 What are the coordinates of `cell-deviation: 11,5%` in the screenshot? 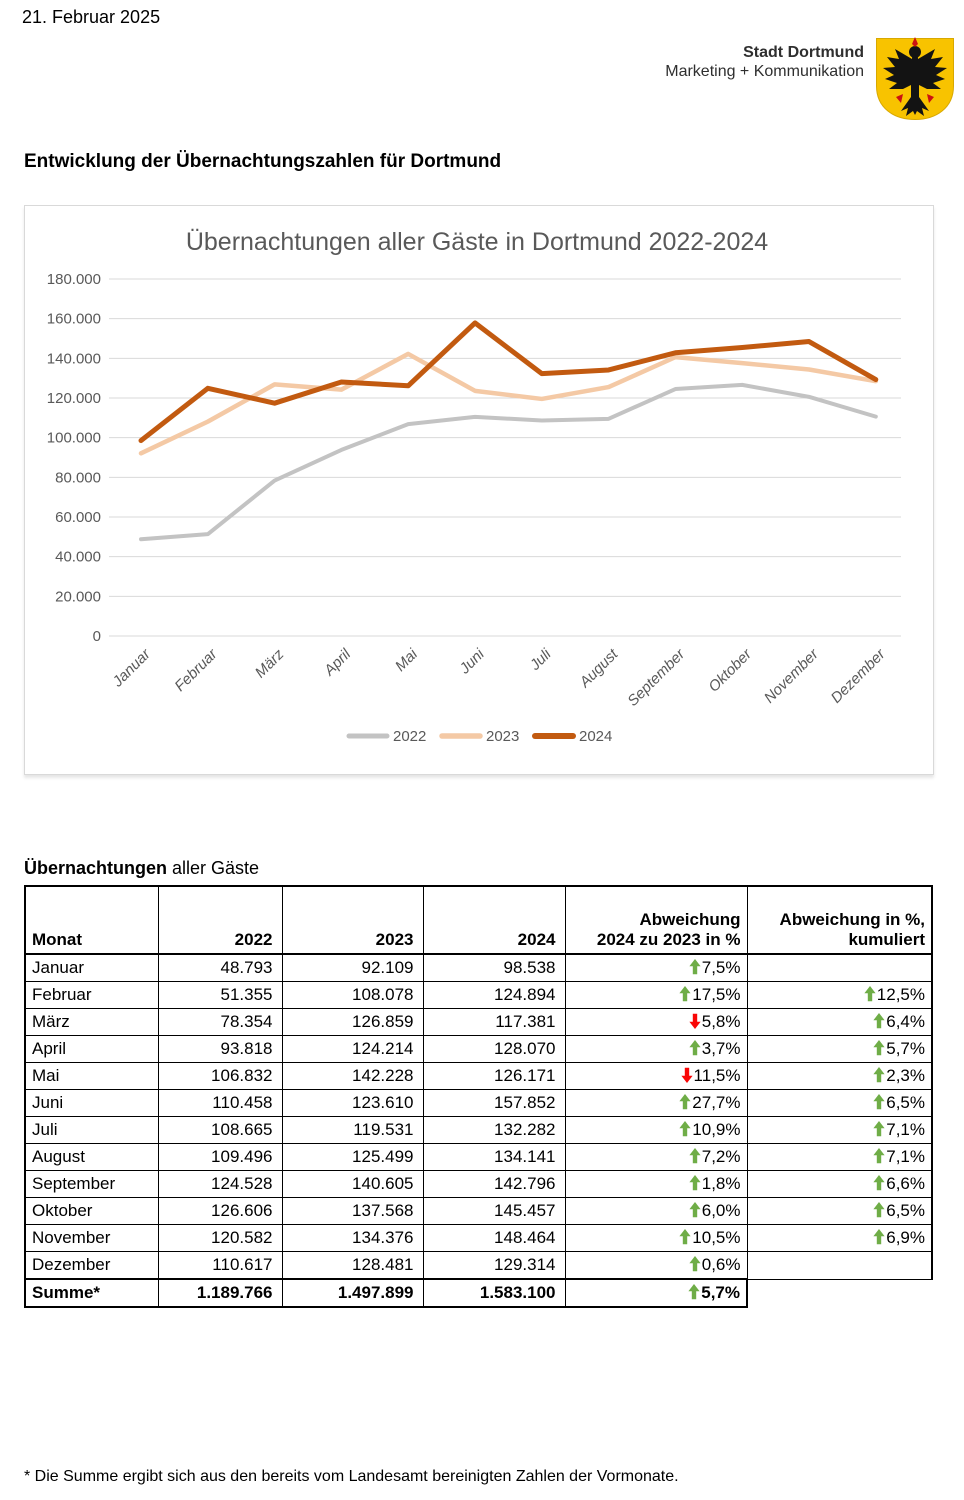 It's located at (656, 1076).